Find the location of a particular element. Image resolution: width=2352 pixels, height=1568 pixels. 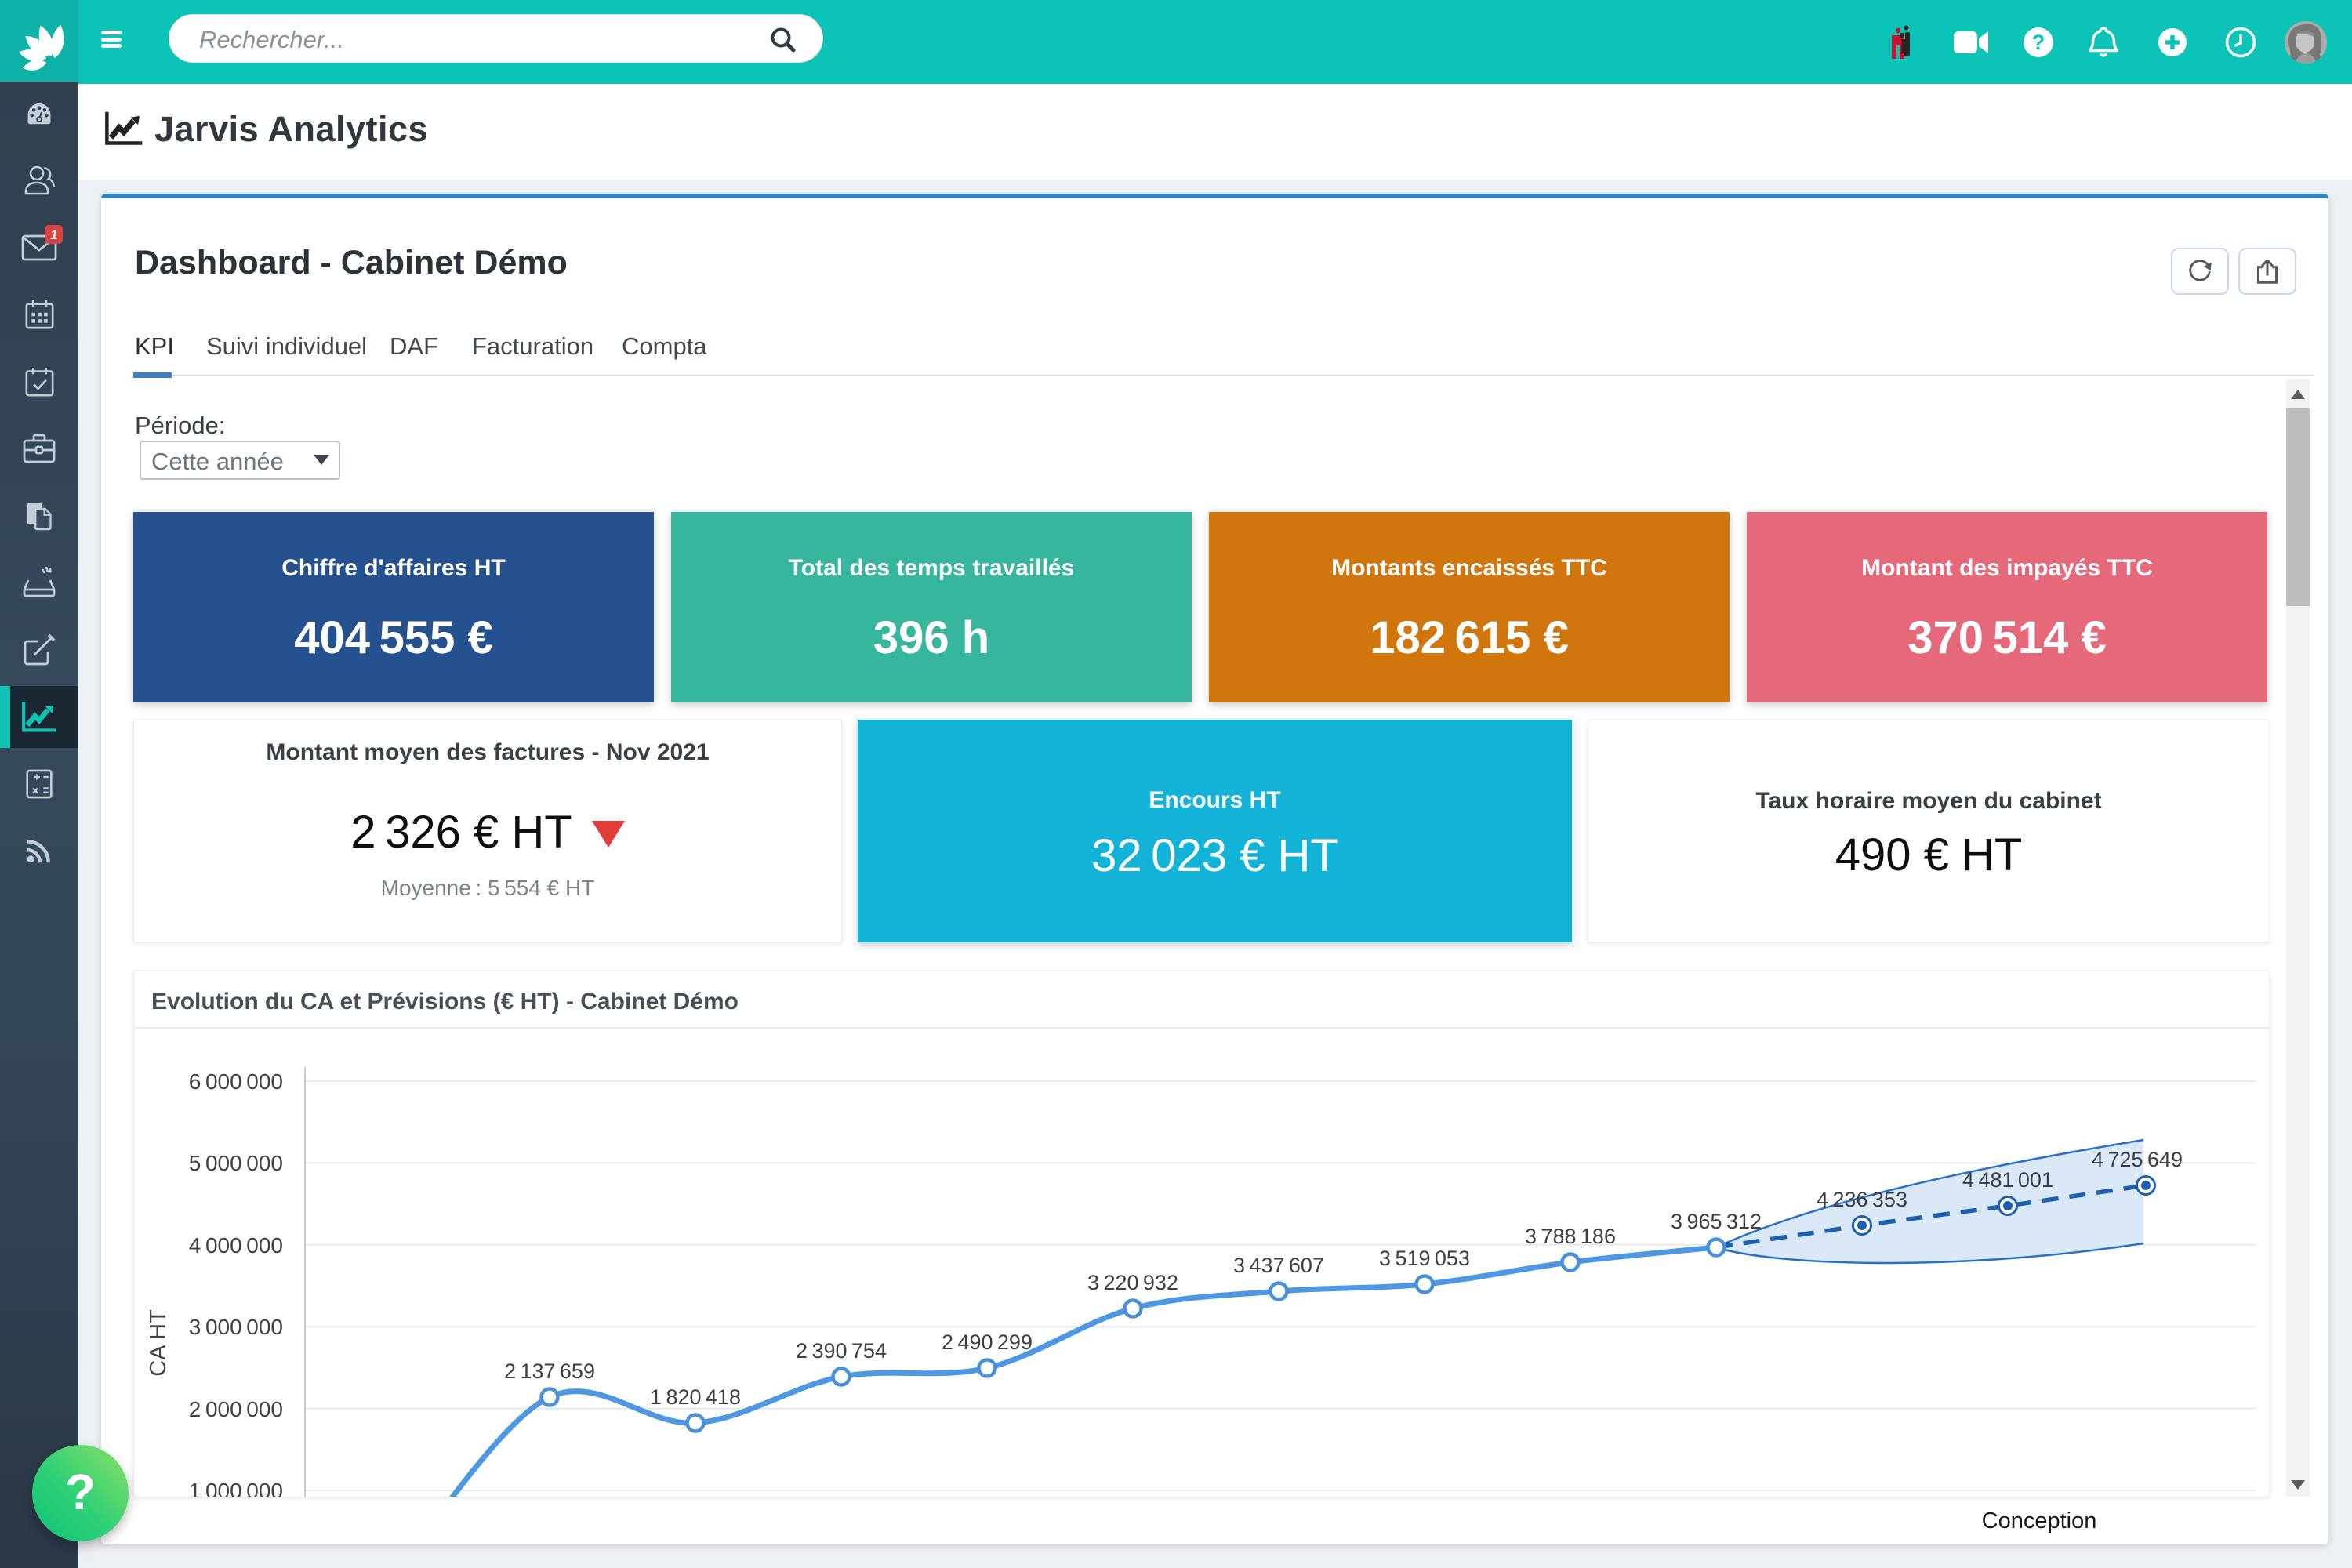

svg-text: 1 is located at coordinates (54, 234).